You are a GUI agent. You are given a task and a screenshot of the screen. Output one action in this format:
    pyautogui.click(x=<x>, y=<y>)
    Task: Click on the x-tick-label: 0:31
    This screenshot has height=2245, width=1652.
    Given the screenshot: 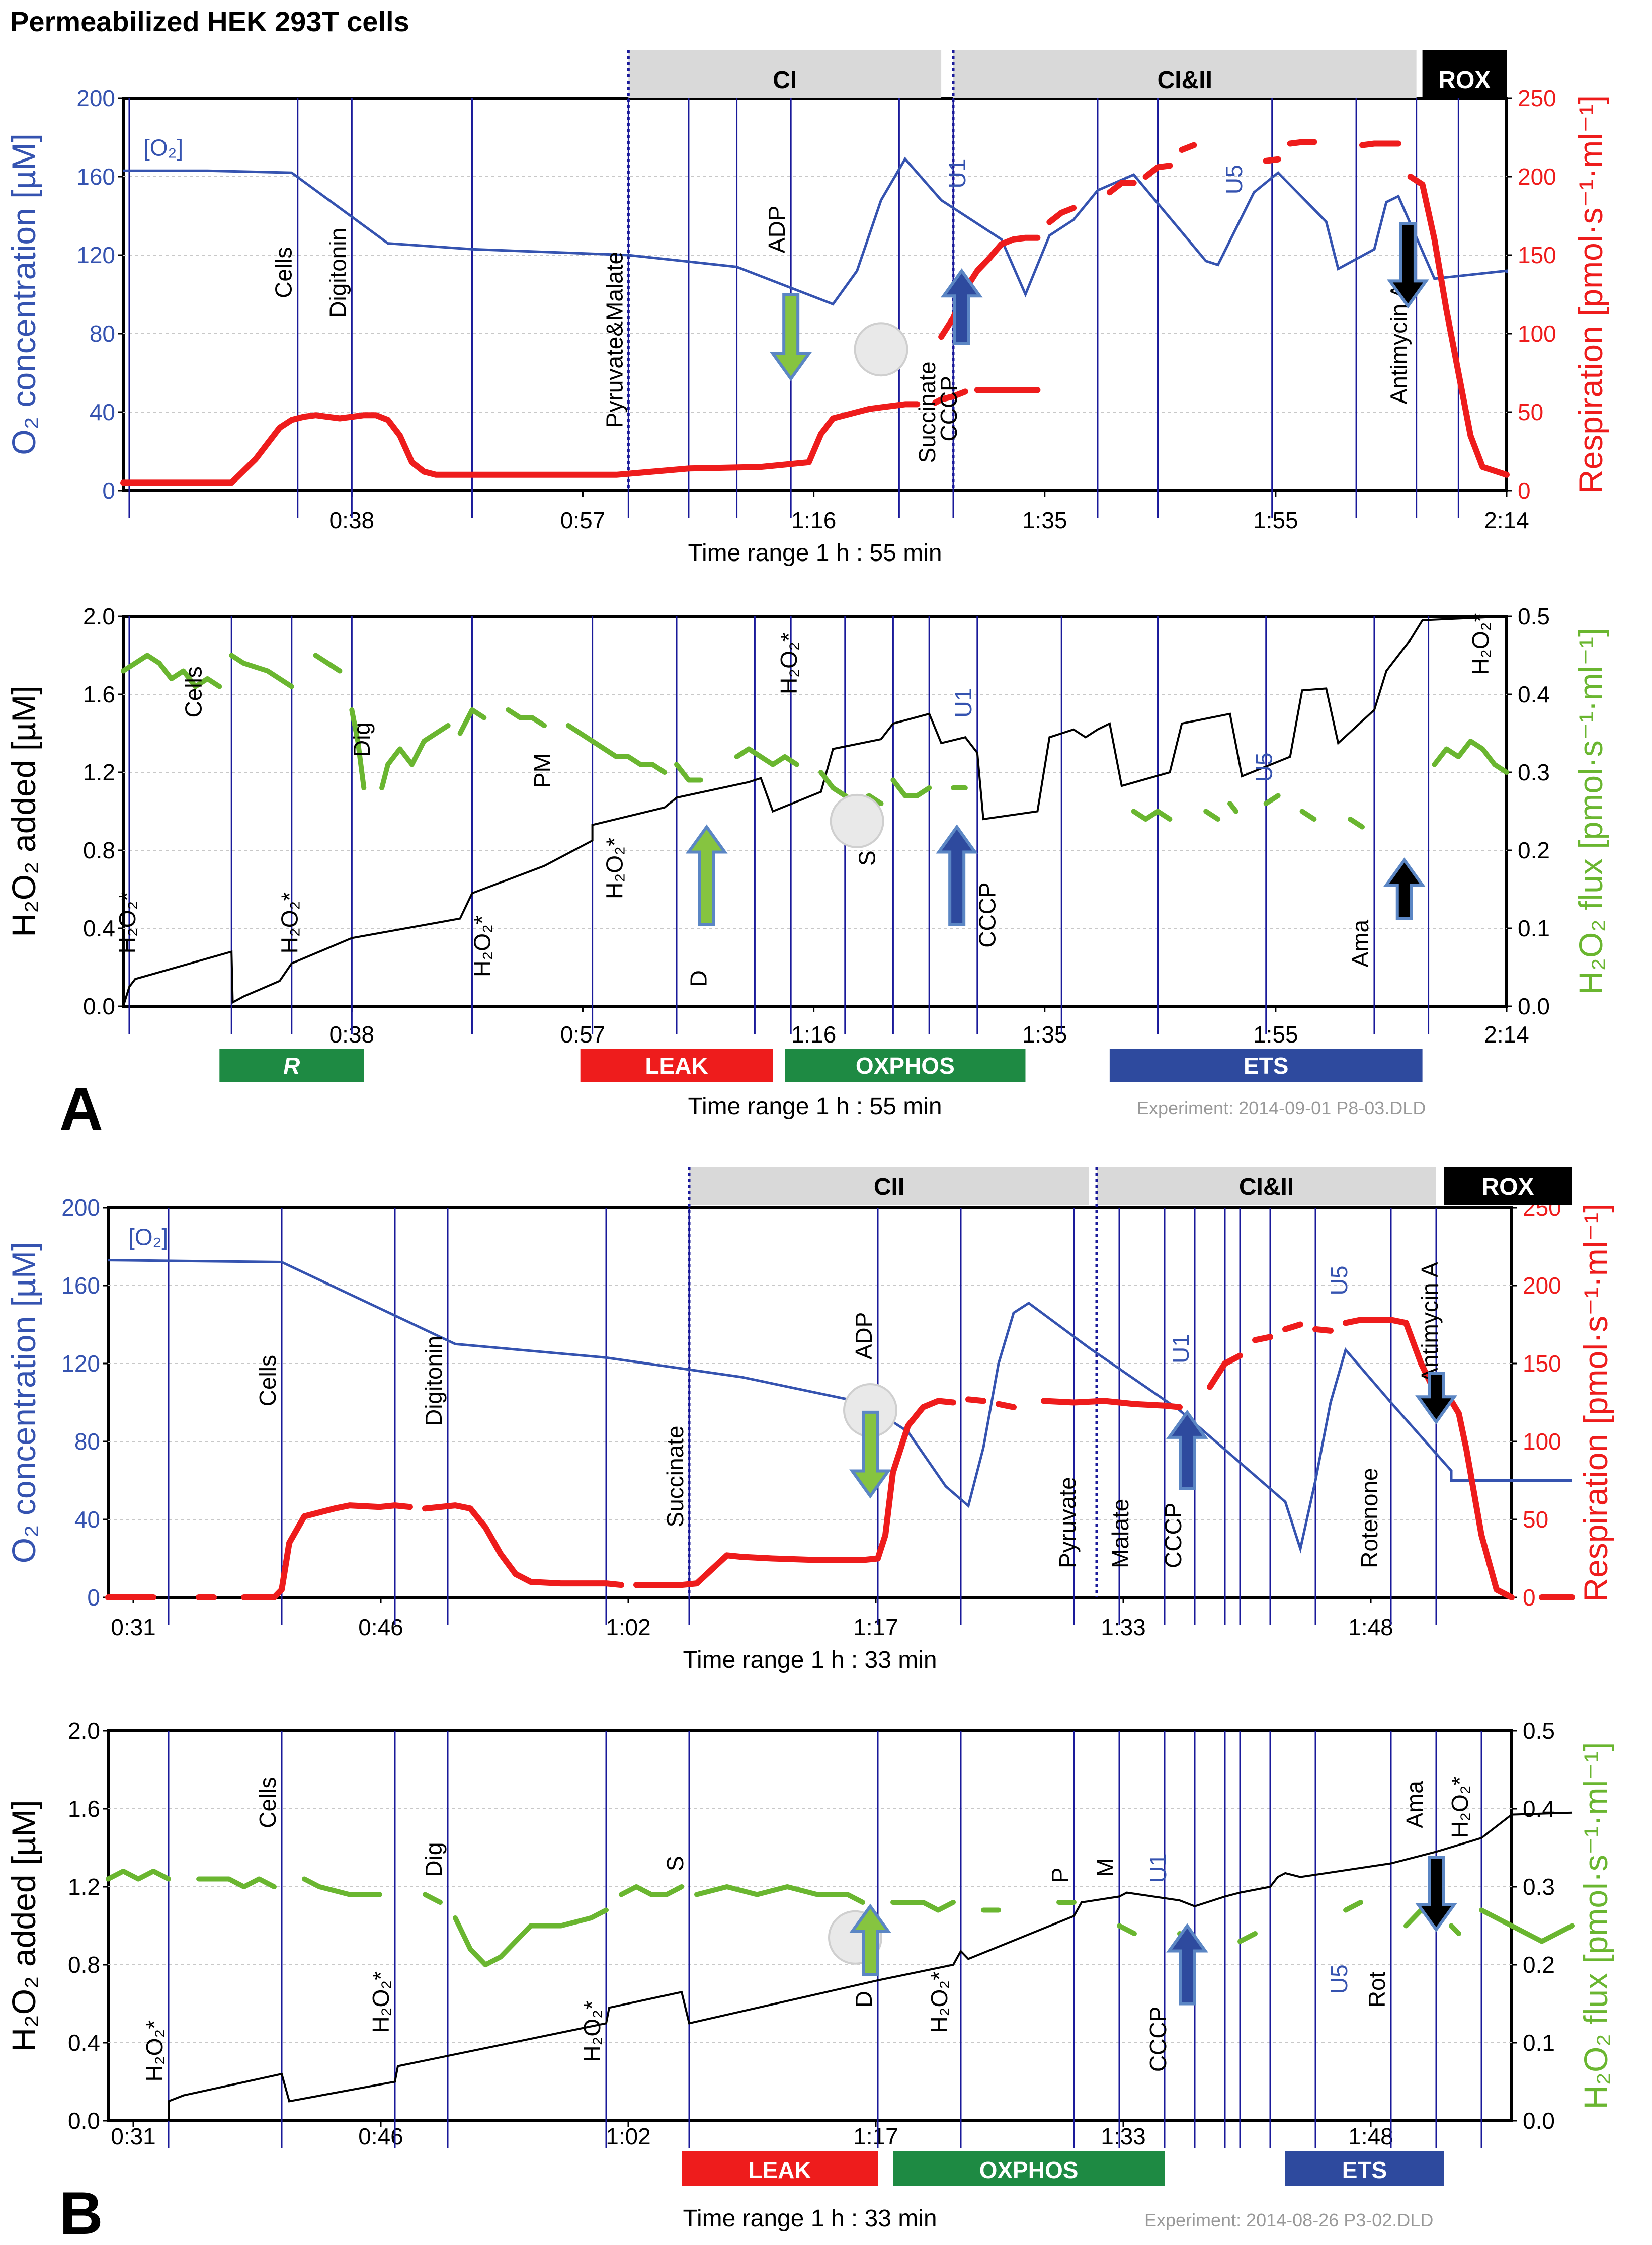 What is the action you would take?
    pyautogui.click(x=133, y=2136)
    